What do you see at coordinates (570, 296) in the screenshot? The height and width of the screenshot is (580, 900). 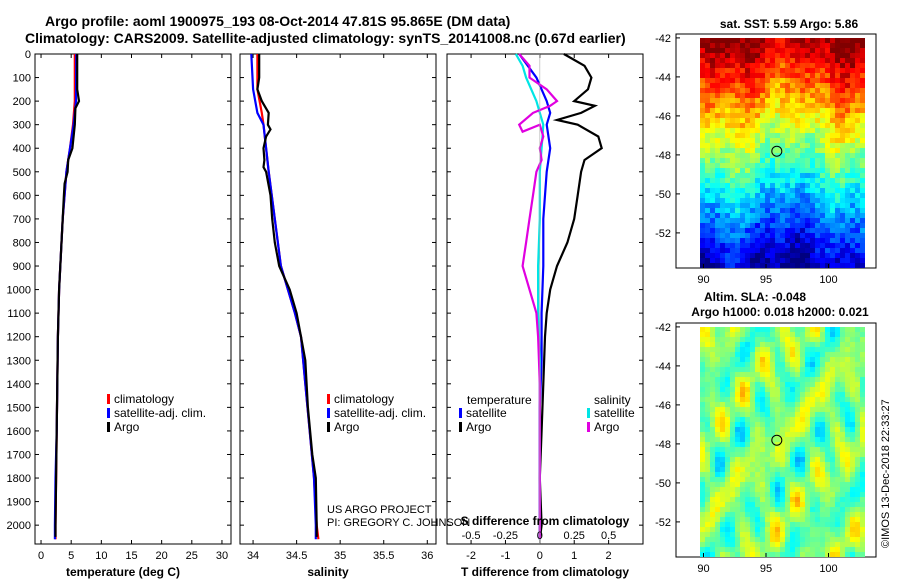 I see `series-line-t-argo` at bounding box center [570, 296].